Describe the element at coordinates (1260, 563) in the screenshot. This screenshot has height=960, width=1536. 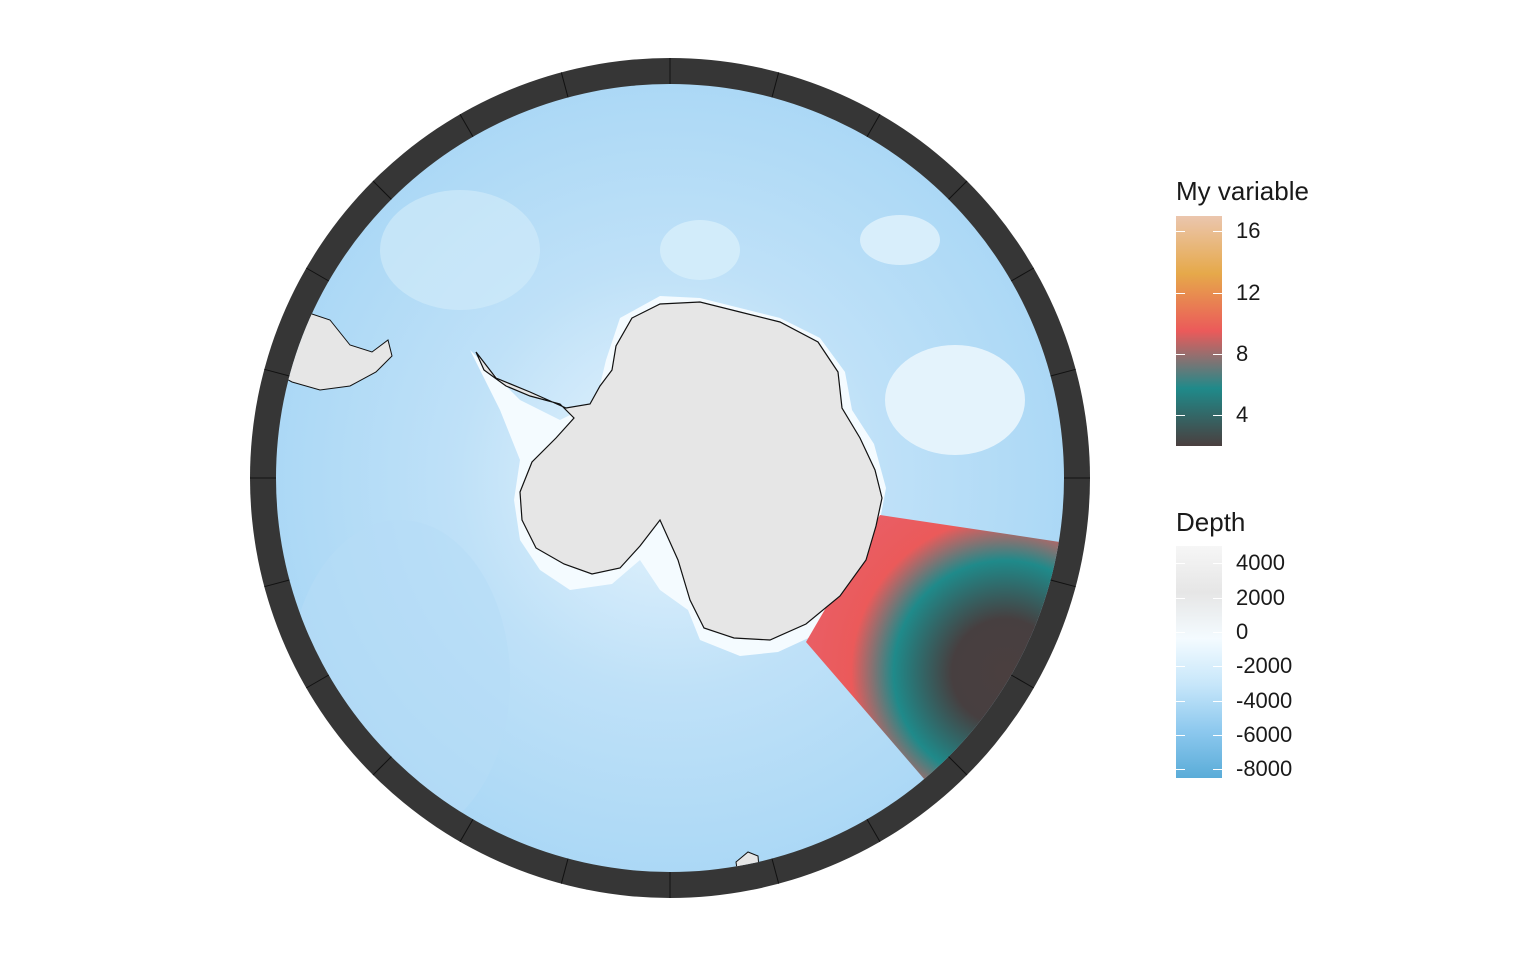
I see `depth-tick-label: 4000` at that location.